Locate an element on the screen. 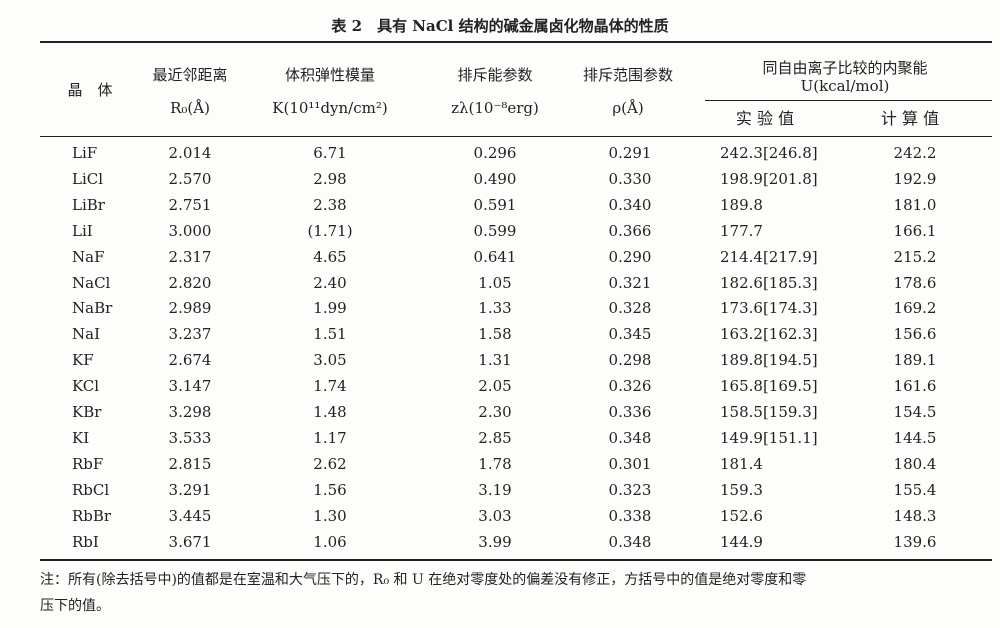 The width and height of the screenshot is (1000, 628). table-cell: 198.9[201.8] is located at coordinates (769, 178).